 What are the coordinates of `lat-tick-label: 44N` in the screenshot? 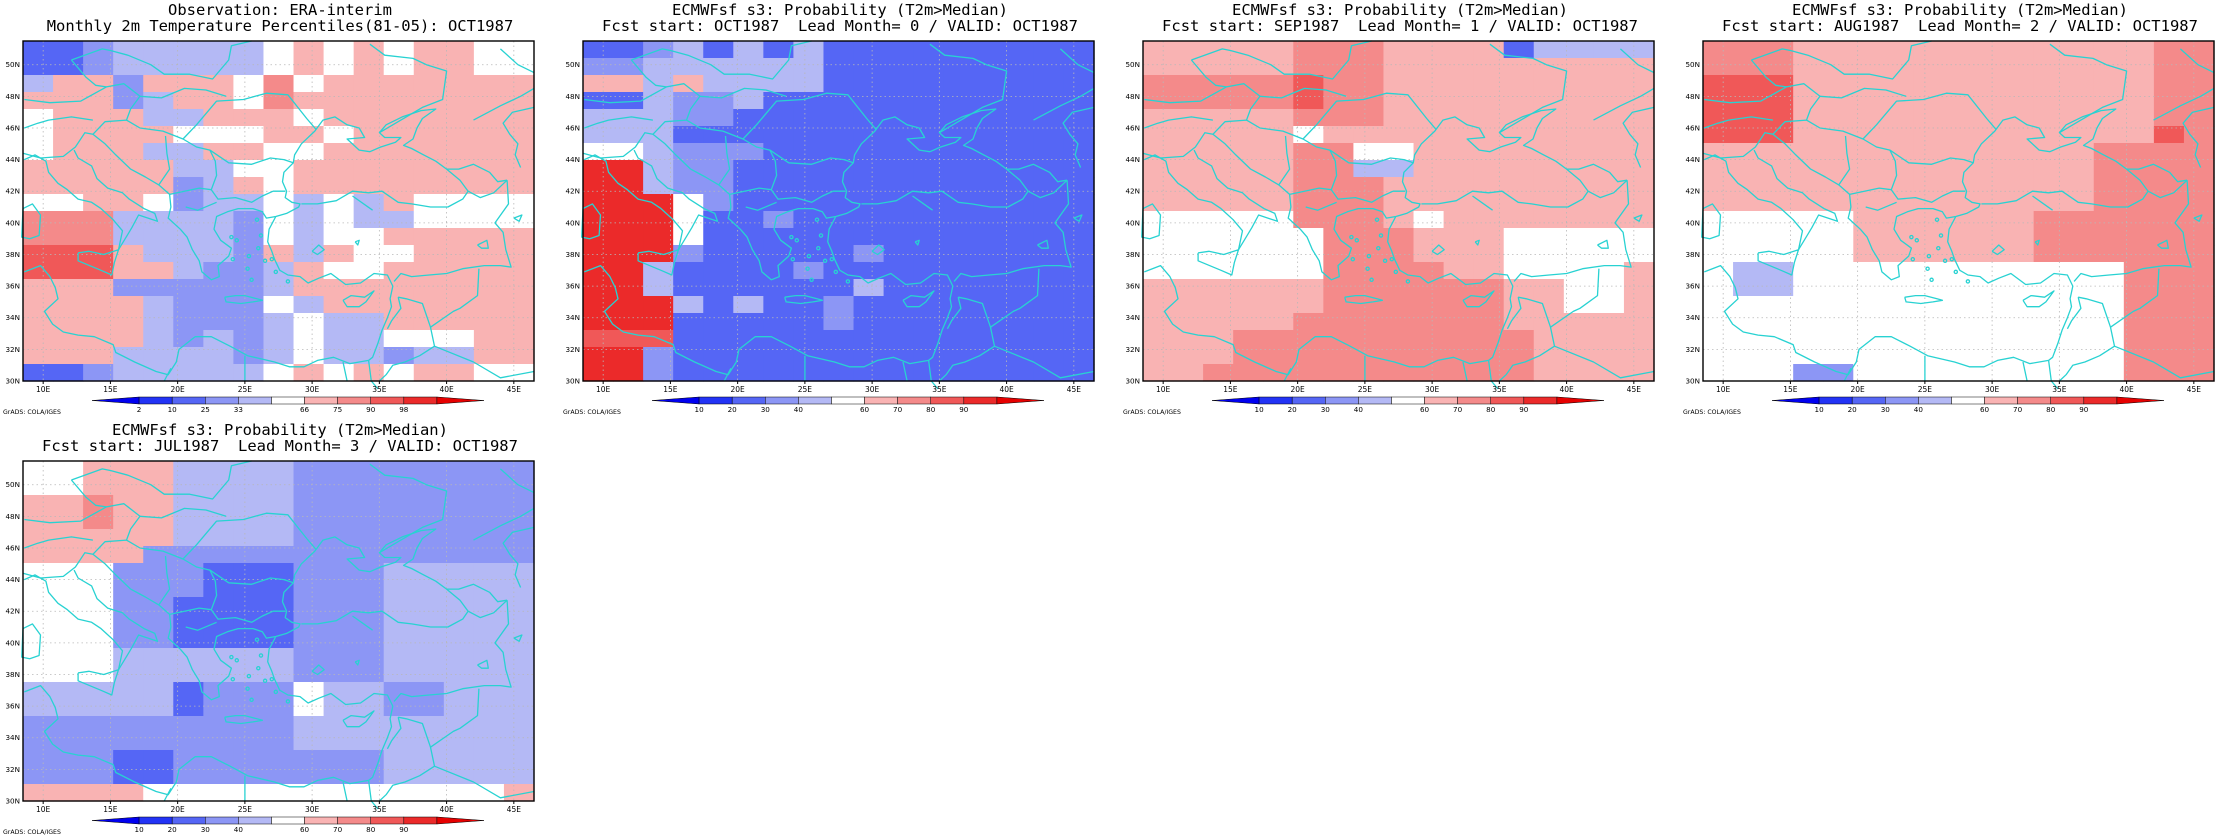 It's located at (12, 579).